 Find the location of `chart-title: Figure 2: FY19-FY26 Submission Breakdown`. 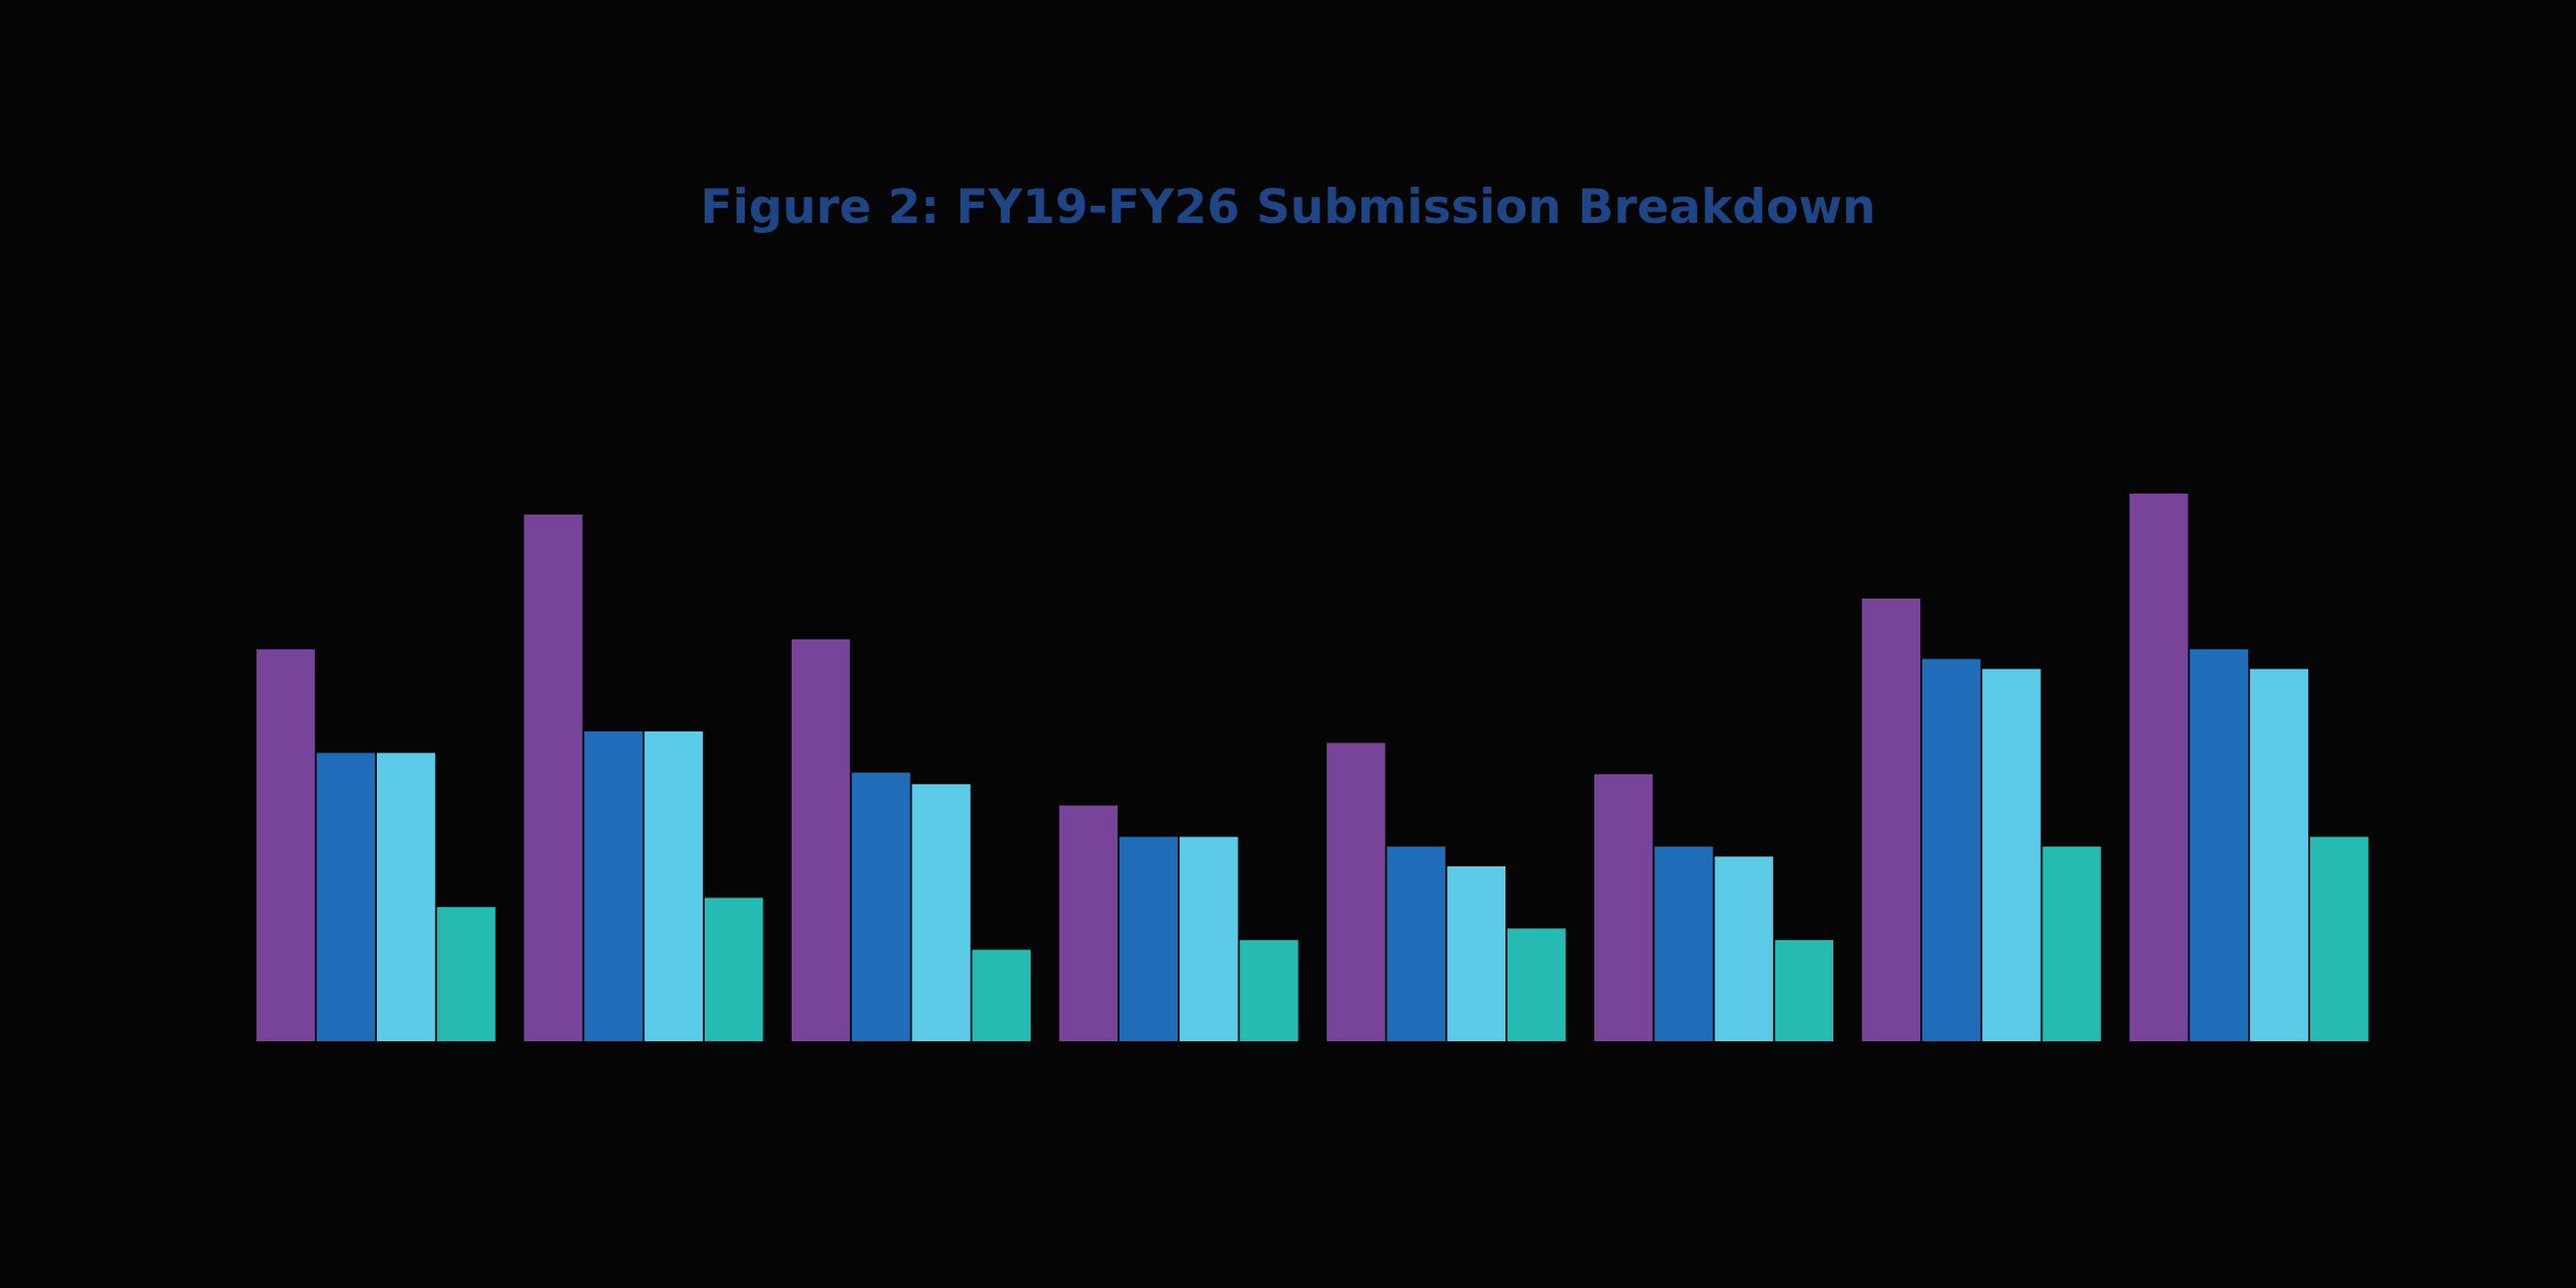

chart-title: Figure 2: FY19-FY26 Submission Breakdown is located at coordinates (1288, 210).